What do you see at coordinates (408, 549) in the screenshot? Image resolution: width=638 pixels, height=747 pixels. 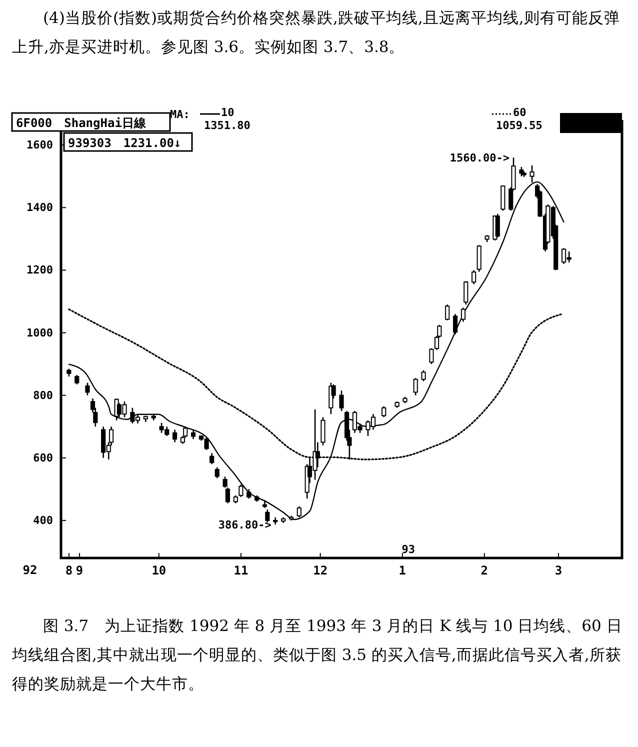 I see `annotation: 93` at bounding box center [408, 549].